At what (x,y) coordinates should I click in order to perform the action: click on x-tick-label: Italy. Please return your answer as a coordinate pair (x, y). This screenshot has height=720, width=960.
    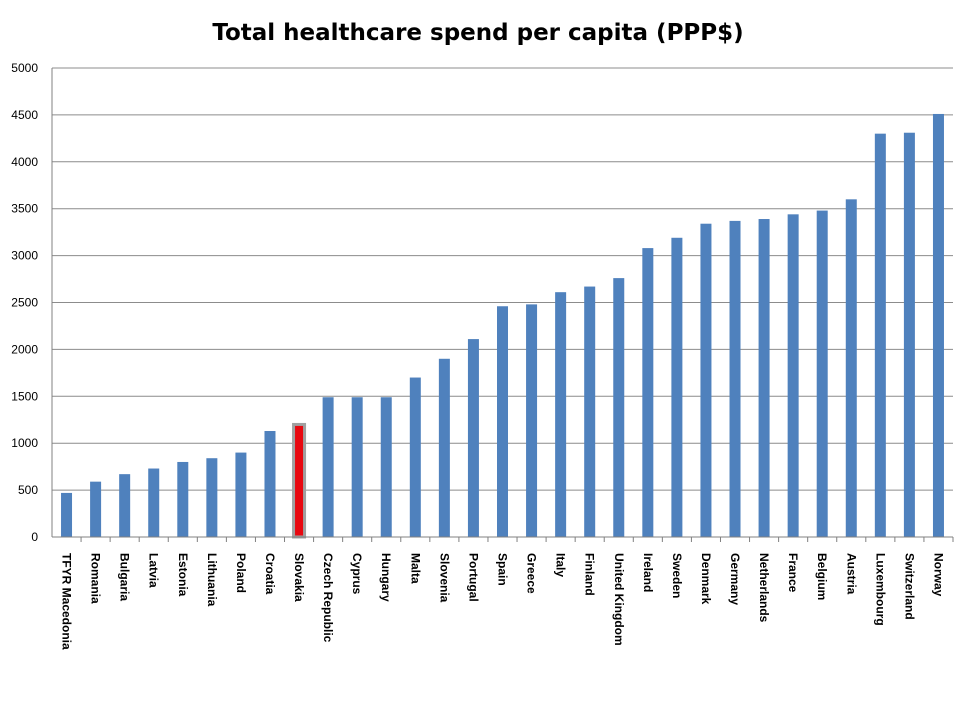
    Looking at the image, I should click on (561, 565).